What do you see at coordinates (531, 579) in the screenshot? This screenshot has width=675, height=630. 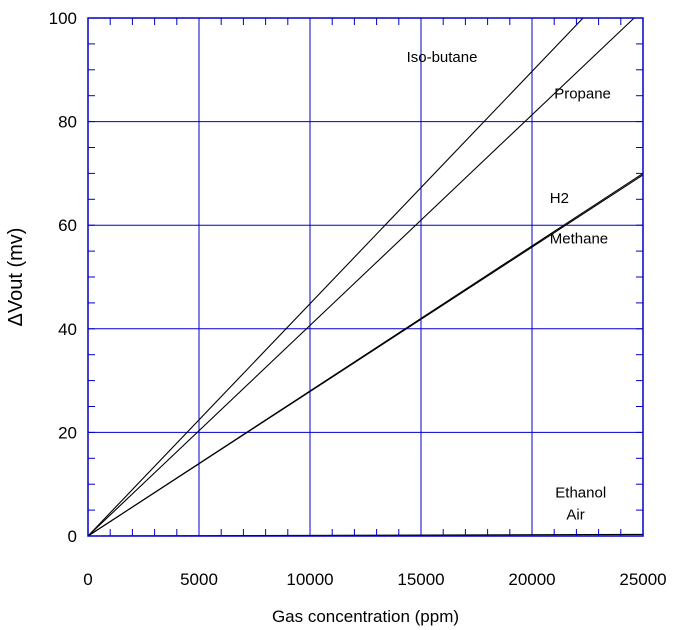 I see `x-tick-label: 20000` at bounding box center [531, 579].